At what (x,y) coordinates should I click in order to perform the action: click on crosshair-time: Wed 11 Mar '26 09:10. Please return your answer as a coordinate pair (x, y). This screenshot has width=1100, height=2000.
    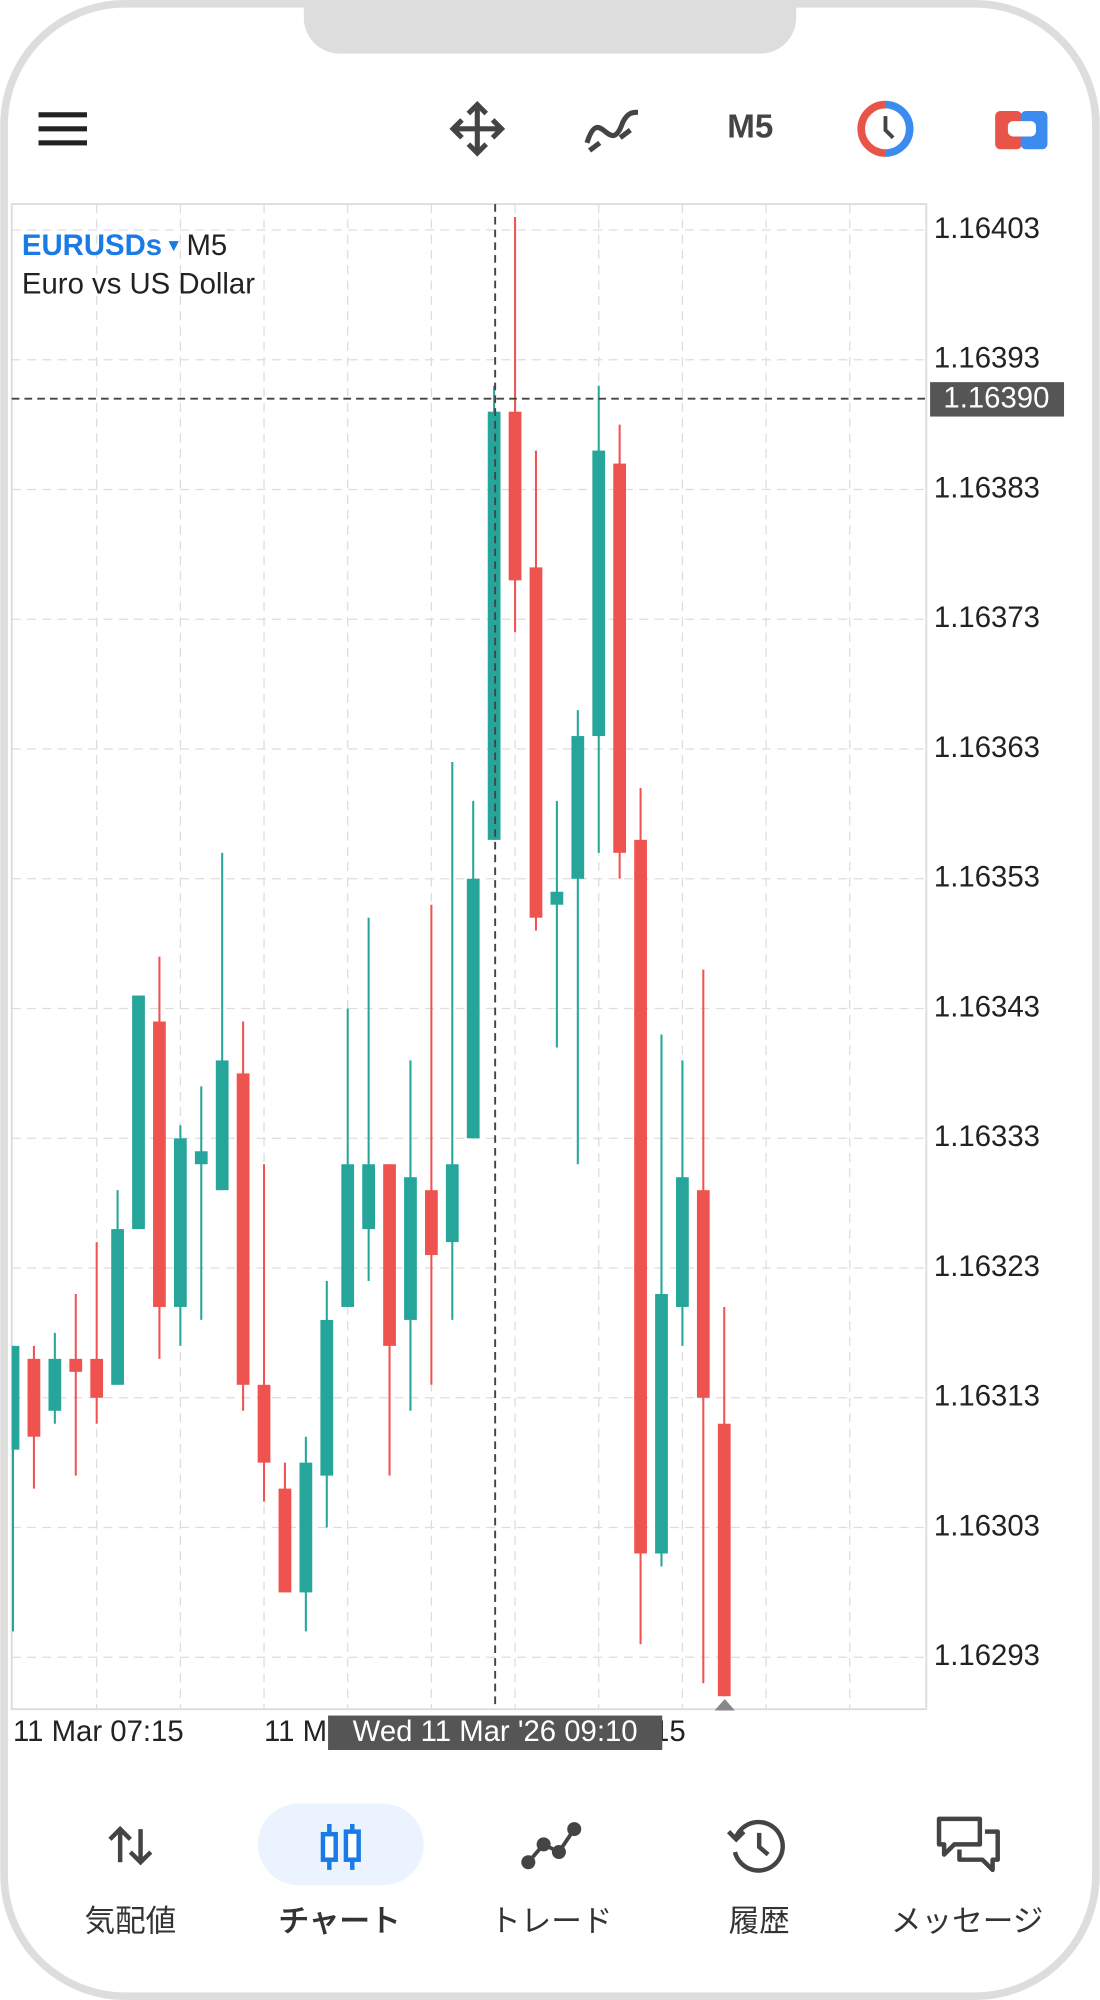
    Looking at the image, I should click on (495, 1731).